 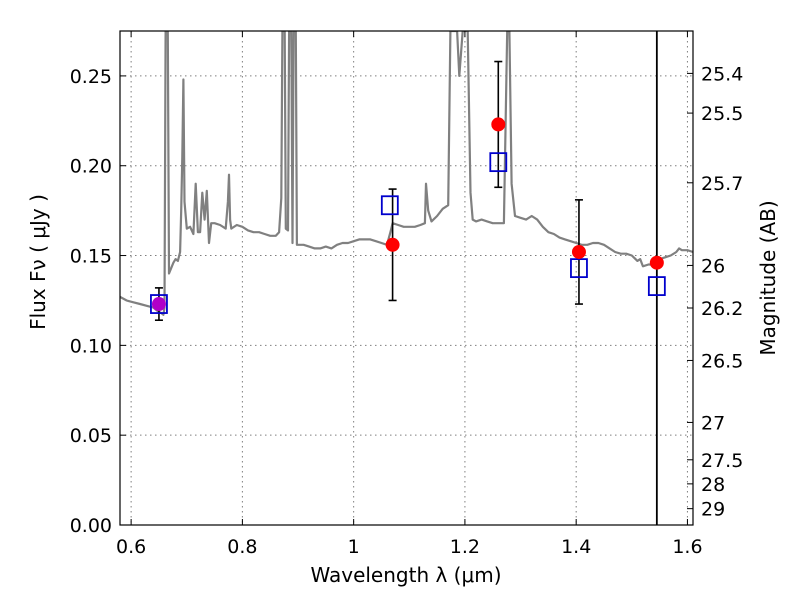 What do you see at coordinates (722, 361) in the screenshot?
I see `y-right-tick-label: 26.5` at bounding box center [722, 361].